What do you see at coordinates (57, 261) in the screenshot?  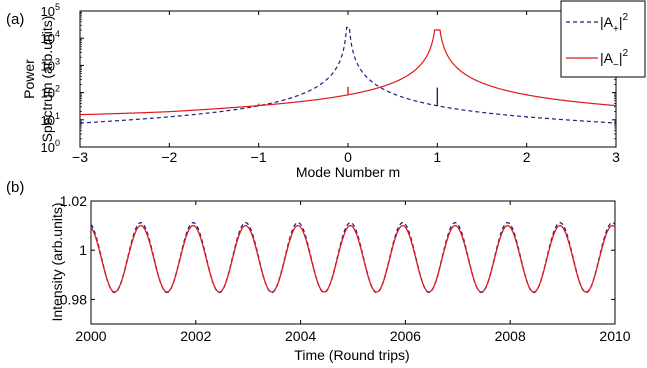 I see `panel-b-ylabel: Intensity (arb.units)` at bounding box center [57, 261].